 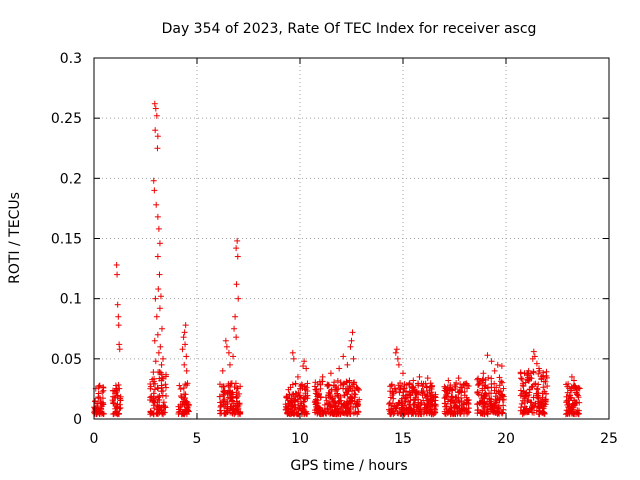 What do you see at coordinates (94, 439) in the screenshot?
I see `x-tick-label: 0` at bounding box center [94, 439].